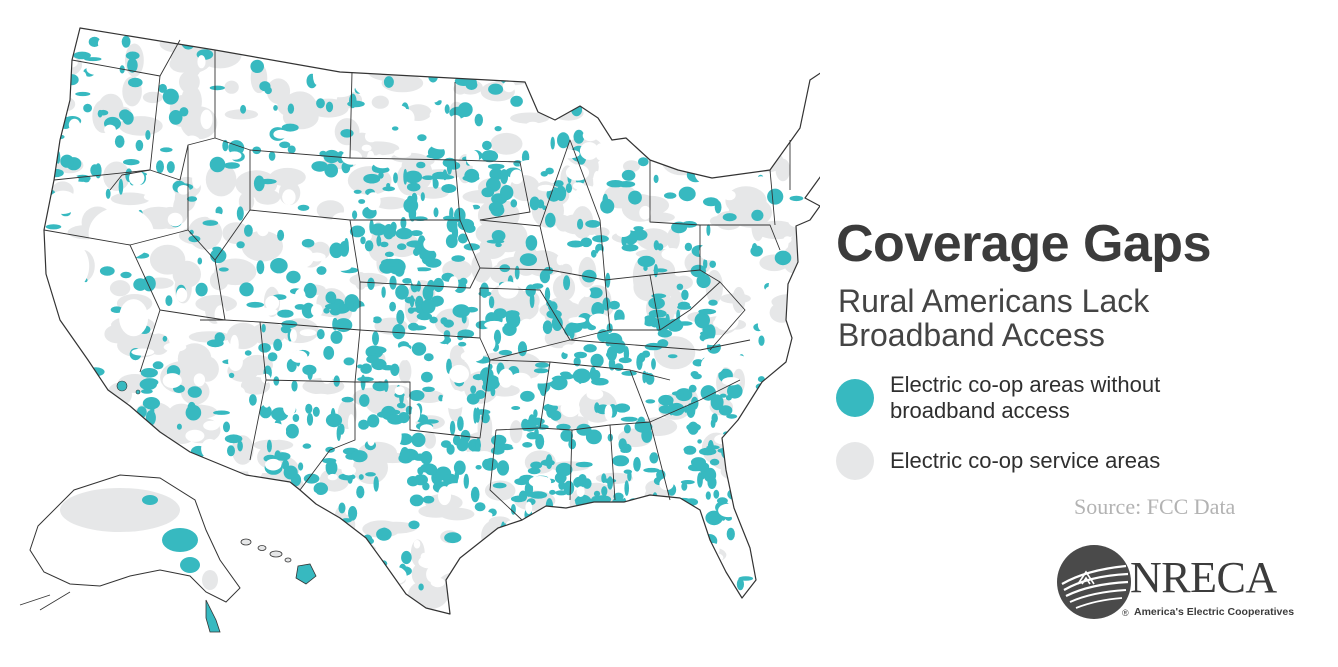 The image size is (1338, 667). Describe the element at coordinates (130, 553) in the screenshot. I see `alaska` at that location.